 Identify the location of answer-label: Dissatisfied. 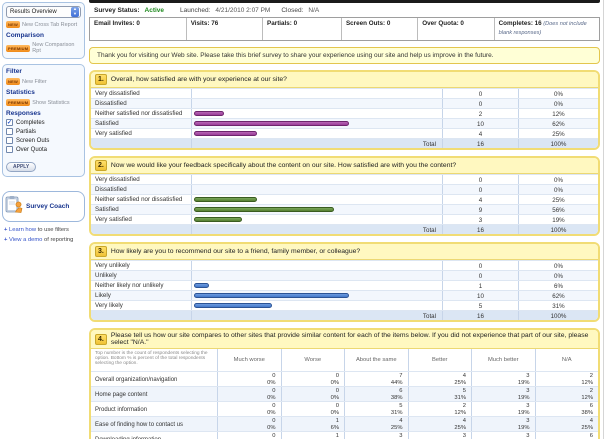
(111, 189).